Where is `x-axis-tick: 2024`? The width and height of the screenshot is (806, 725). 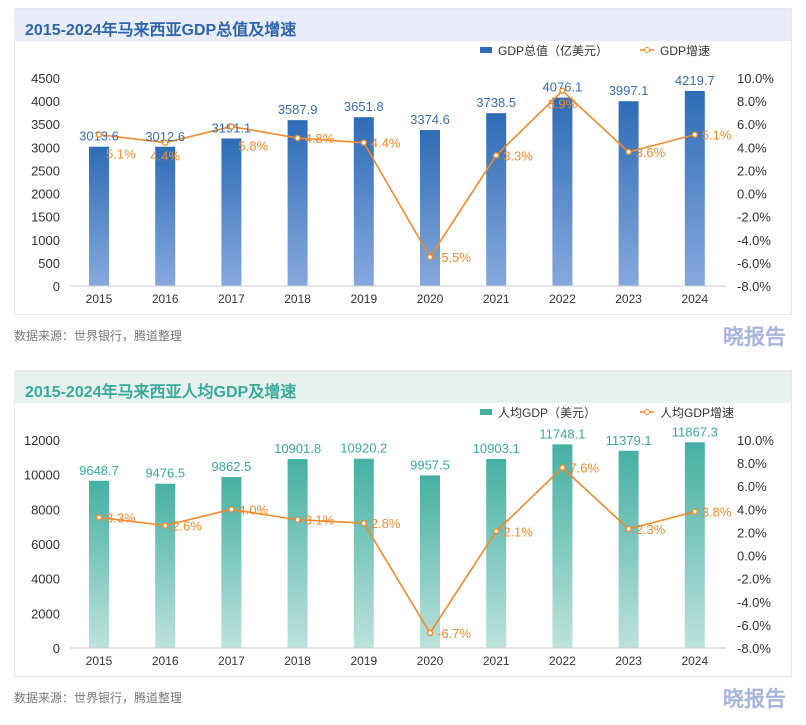
x-axis-tick: 2024 is located at coordinates (694, 661).